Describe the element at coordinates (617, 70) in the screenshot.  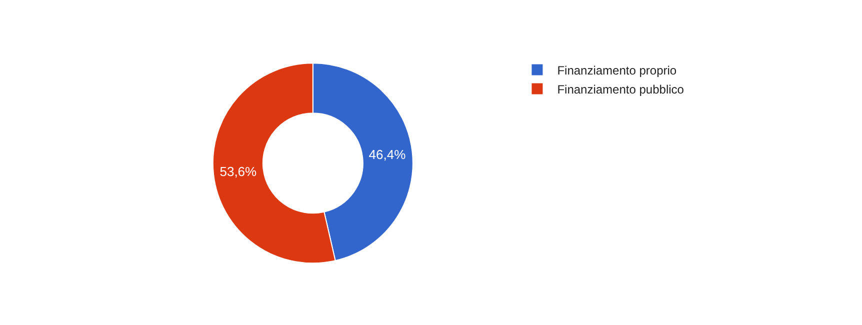
I see `legend-label: Finanziamento proprio` at that location.